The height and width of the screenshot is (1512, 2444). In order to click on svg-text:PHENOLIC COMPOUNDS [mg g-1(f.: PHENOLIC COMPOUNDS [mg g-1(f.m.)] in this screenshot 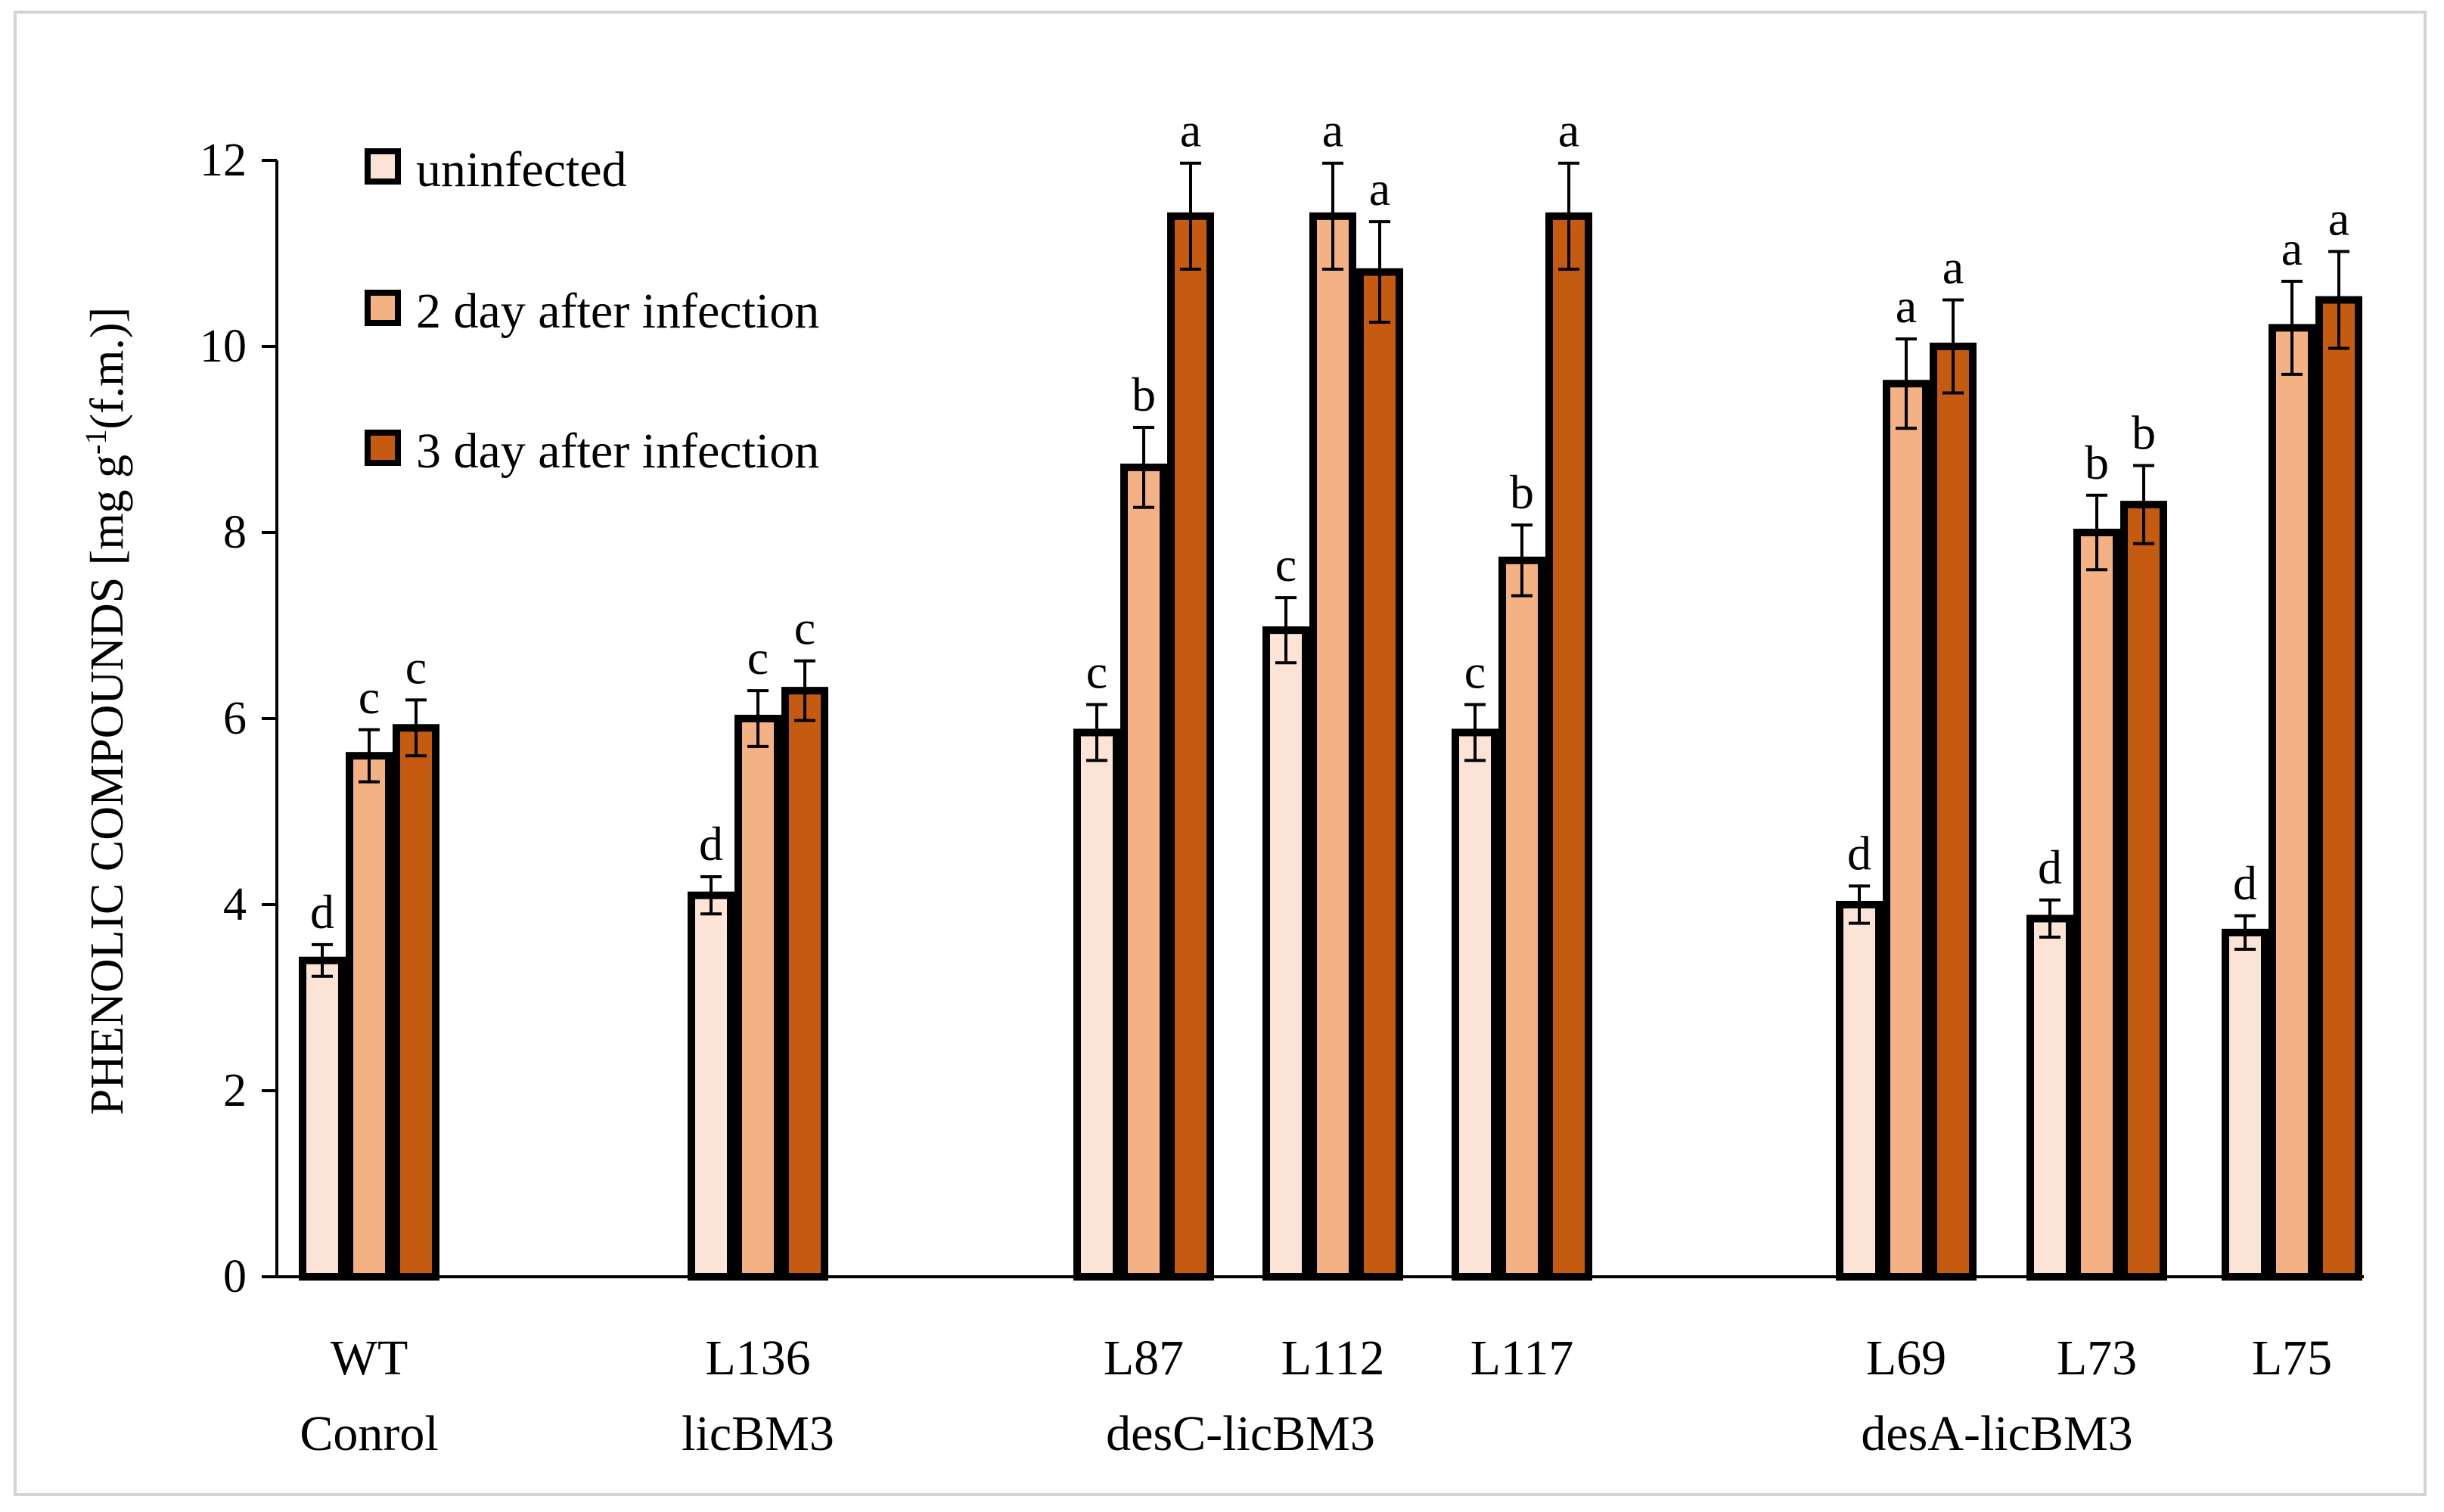, I will do `click(106, 711)`.